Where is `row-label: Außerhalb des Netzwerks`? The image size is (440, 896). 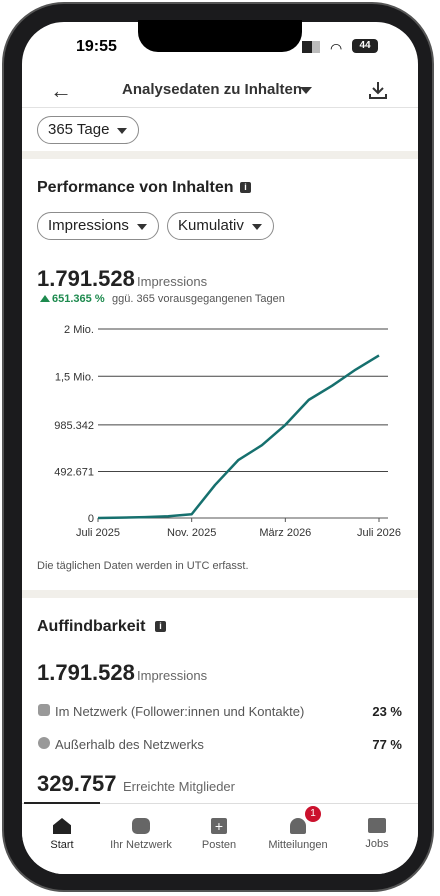
row-label: Außerhalb des Netzwerks is located at coordinates (129, 744).